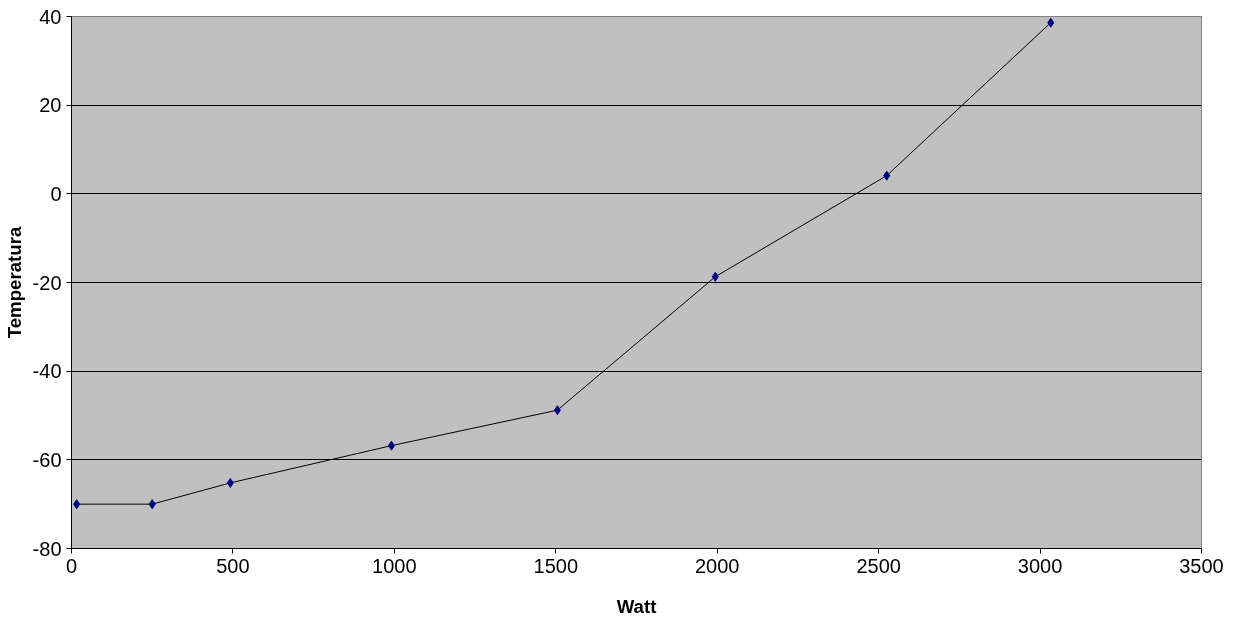 This screenshot has width=1246, height=619. Describe the element at coordinates (71, 565) in the screenshot. I see `x-tick-label: 0` at that location.